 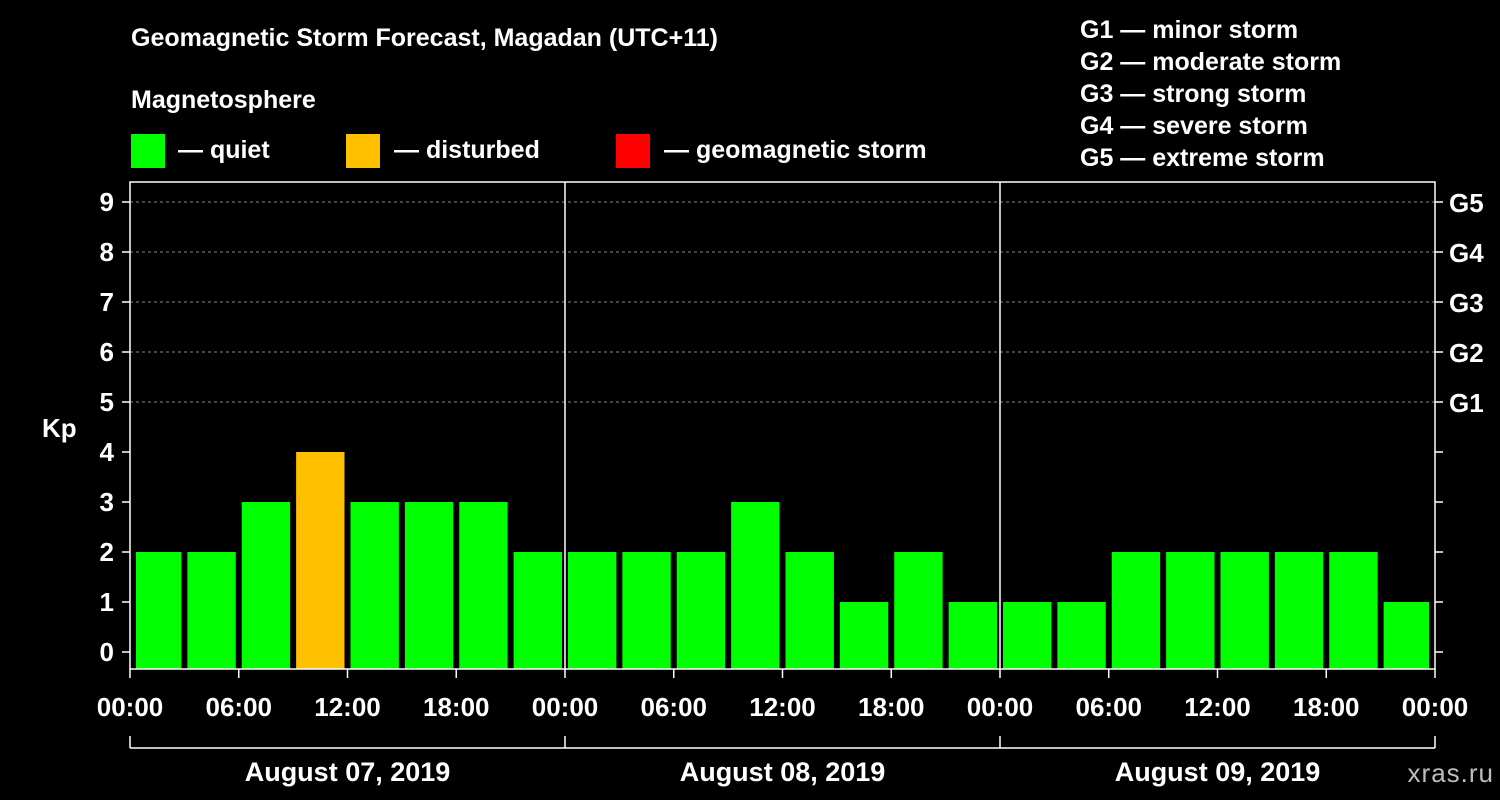 I want to click on legend-heading: Magnetosphere, so click(x=223, y=100).